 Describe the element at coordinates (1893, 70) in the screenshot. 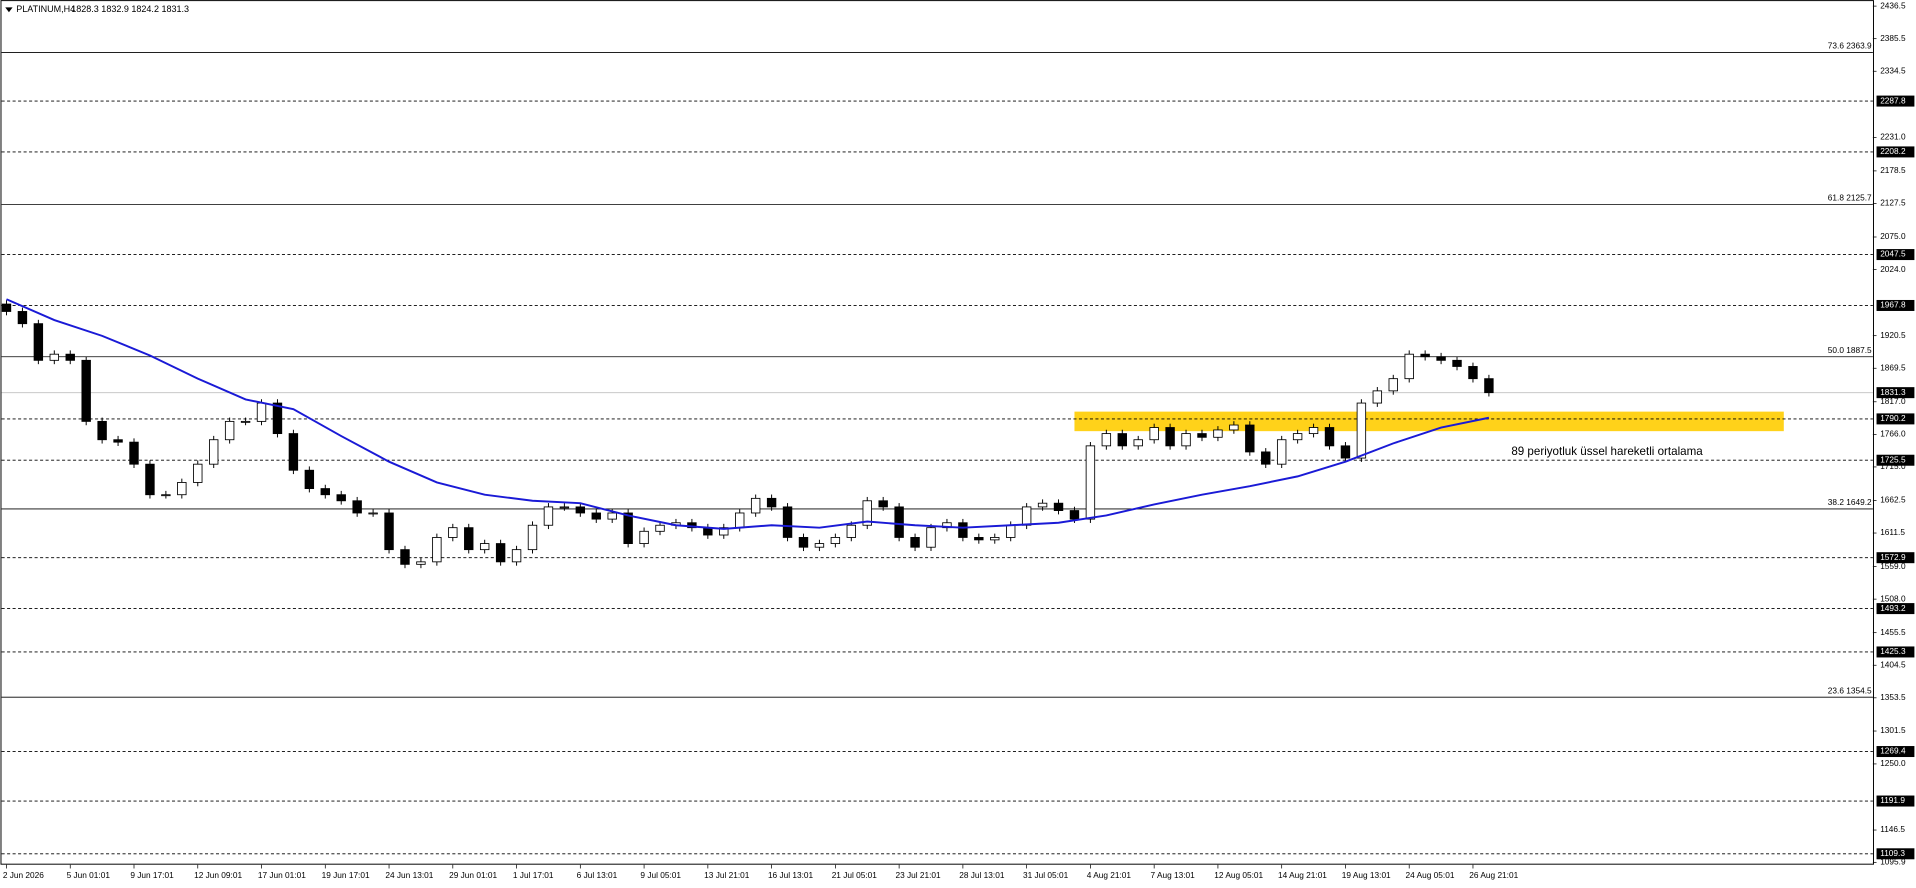

I see `y-tick-label: 2334.5` at that location.